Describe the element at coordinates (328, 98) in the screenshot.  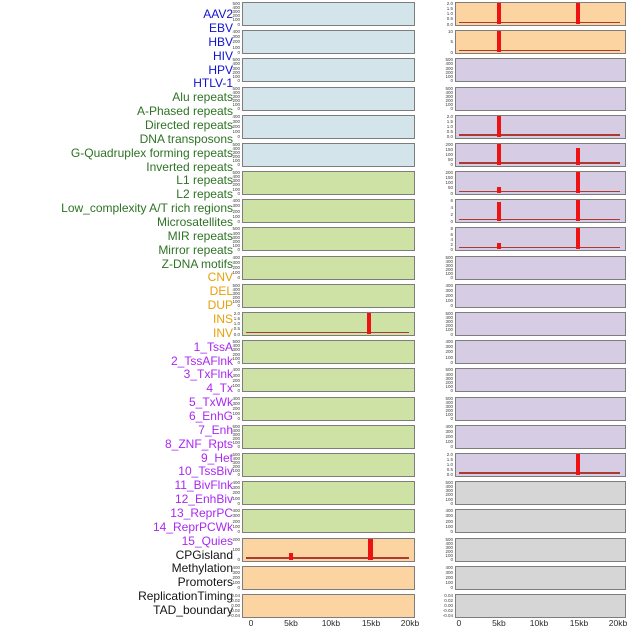
I see `track-left-hiv` at that location.